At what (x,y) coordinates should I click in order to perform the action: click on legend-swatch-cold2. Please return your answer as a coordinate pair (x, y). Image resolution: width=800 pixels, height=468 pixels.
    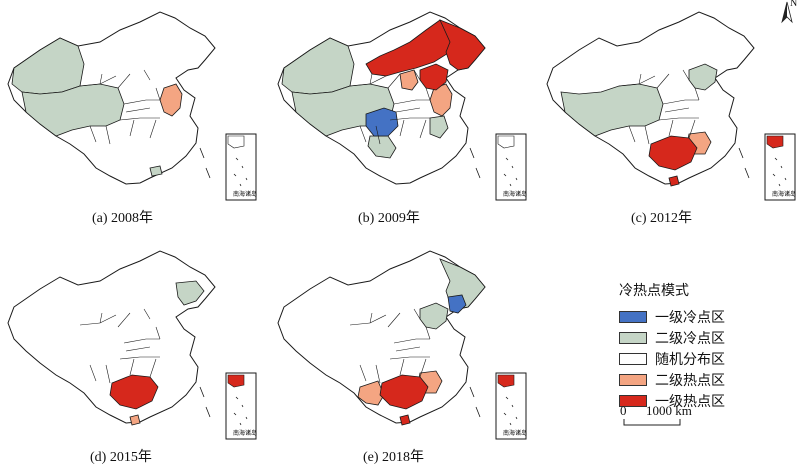
    Looking at the image, I should click on (633, 337).